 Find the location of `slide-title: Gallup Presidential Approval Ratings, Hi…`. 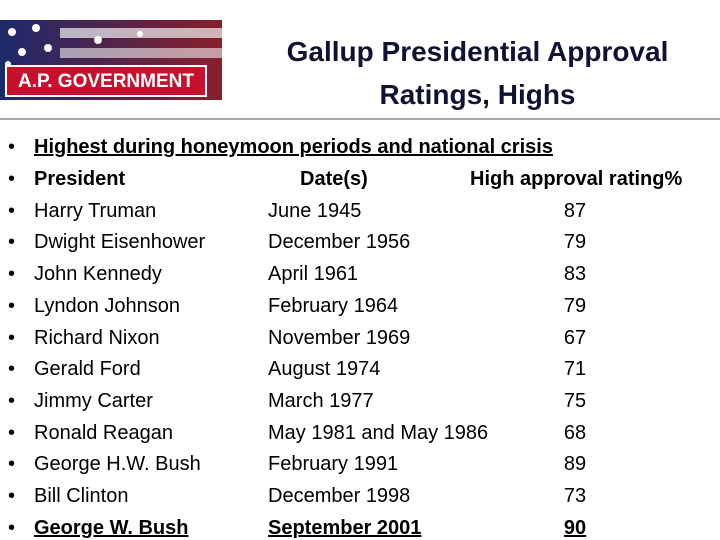

slide-title: Gallup Presidential Approval Ratings, Hi… is located at coordinates (477, 73).